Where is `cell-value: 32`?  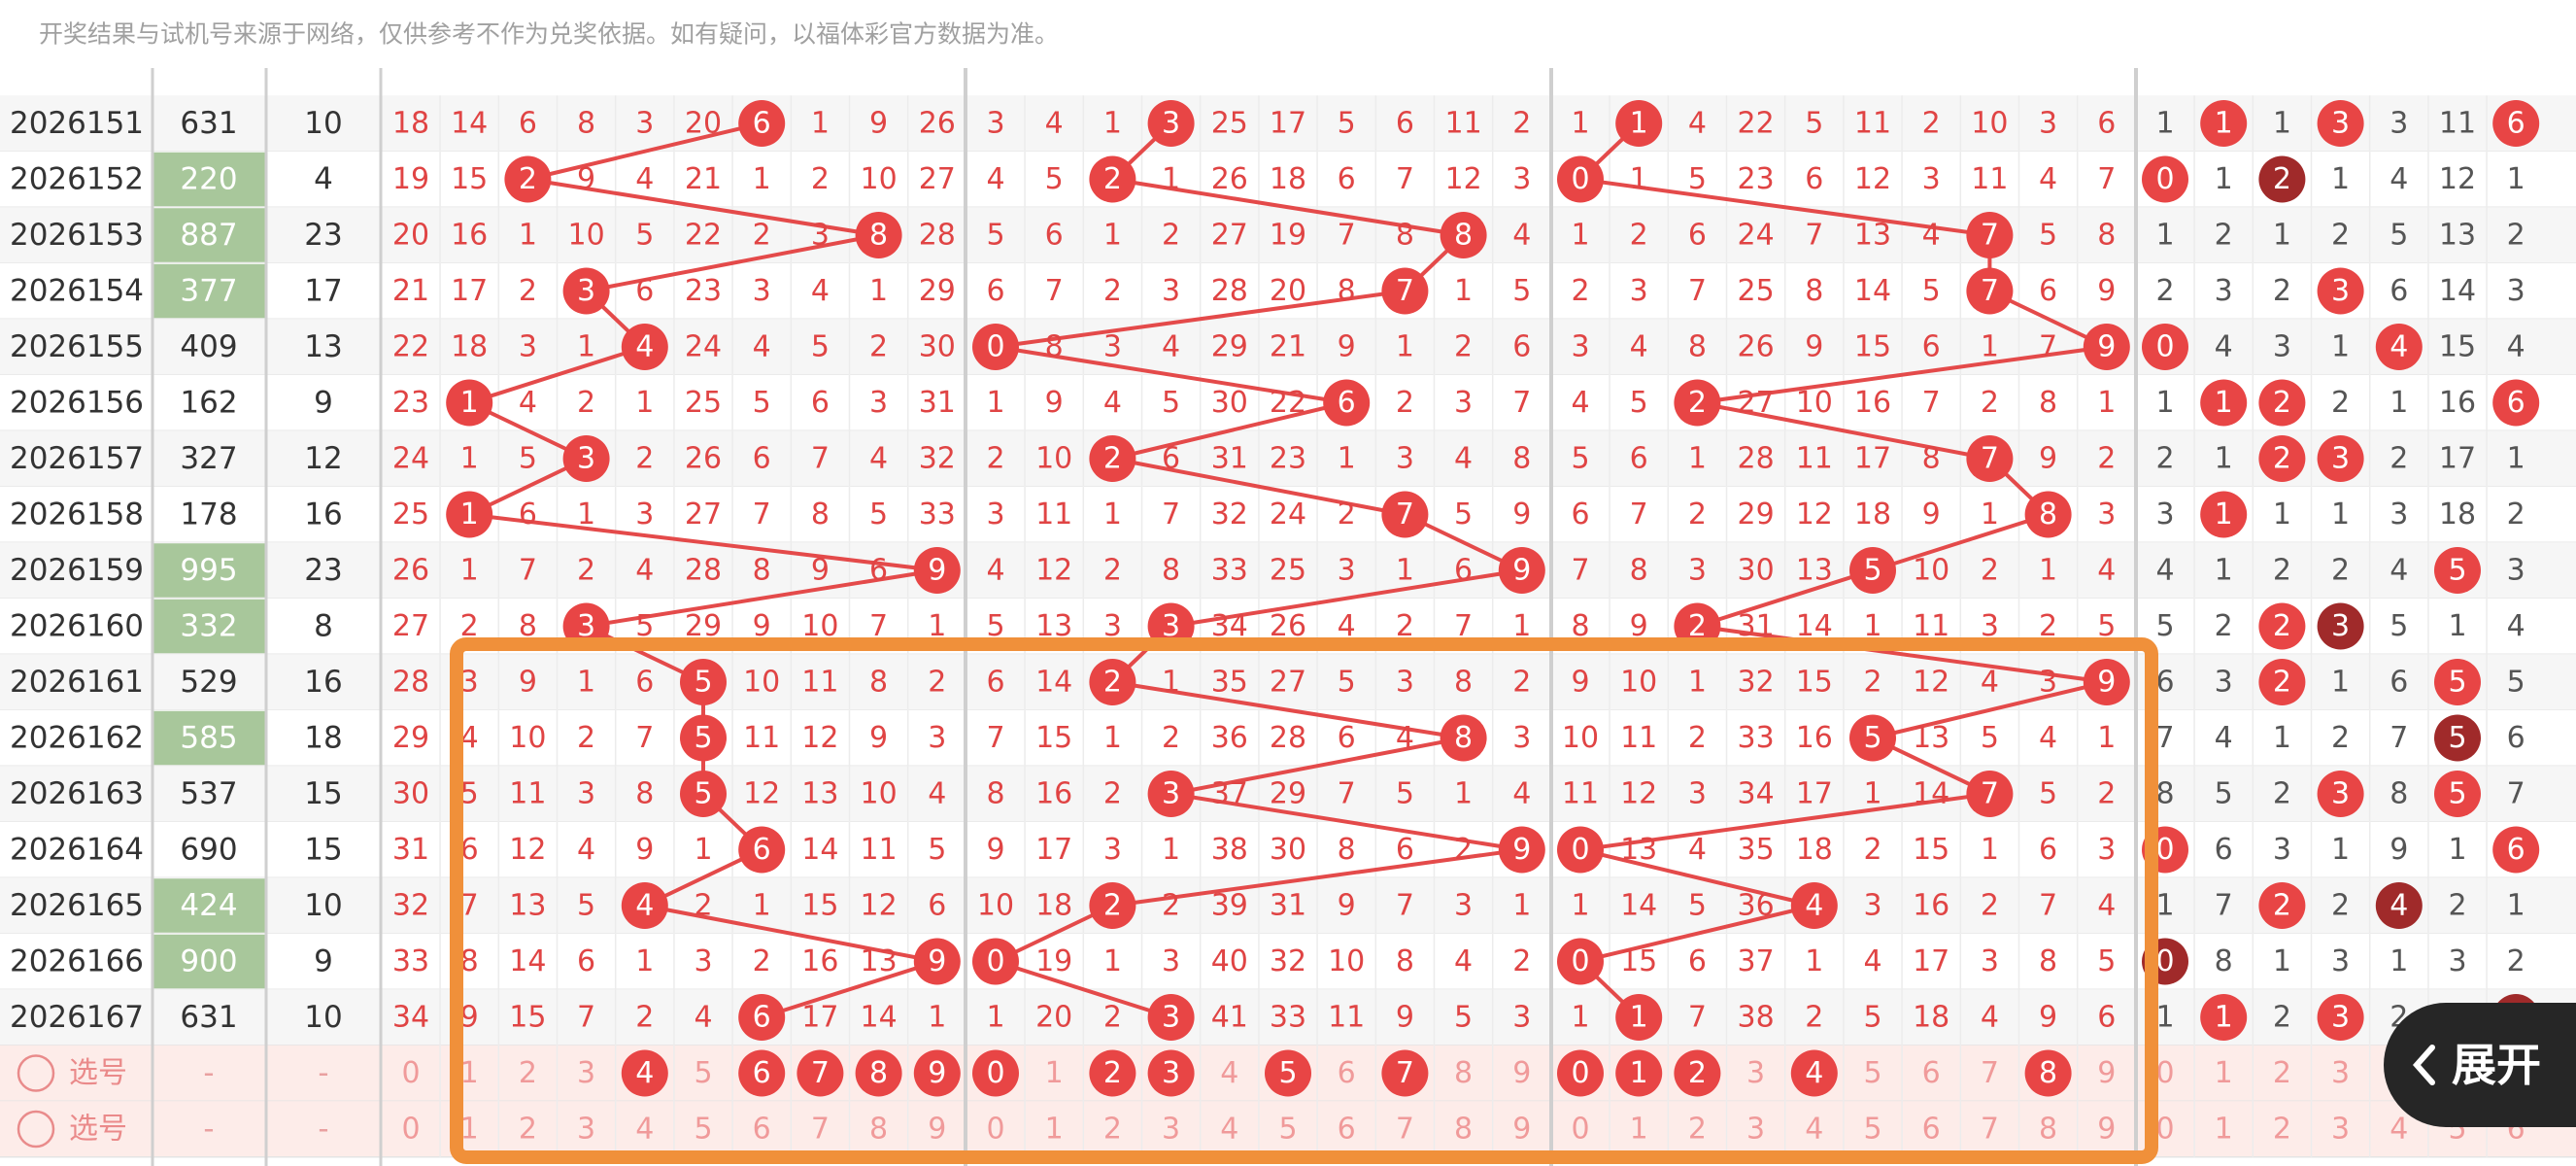
cell-value: 32 is located at coordinates (1229, 514).